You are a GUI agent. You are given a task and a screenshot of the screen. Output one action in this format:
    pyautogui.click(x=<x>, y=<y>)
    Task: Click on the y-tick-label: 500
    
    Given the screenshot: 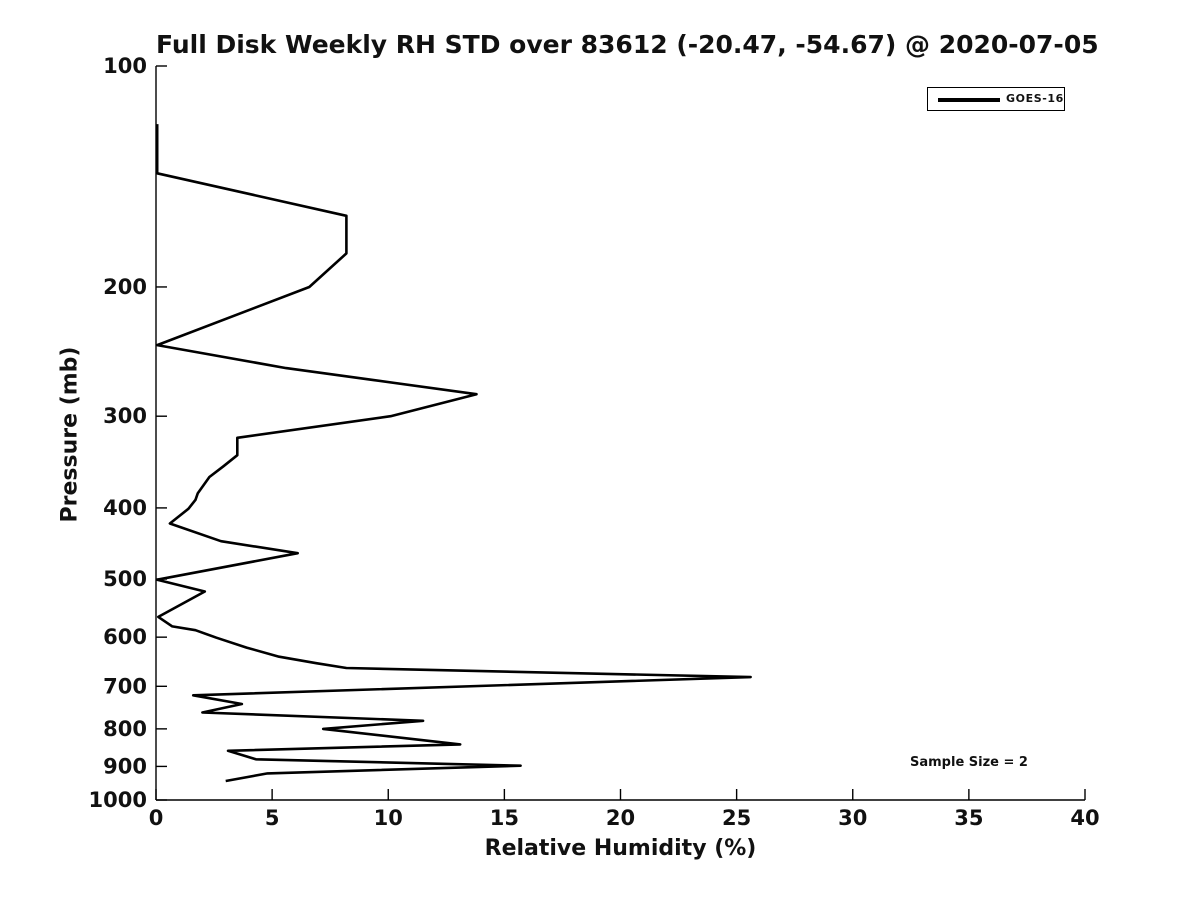 What is the action you would take?
    pyautogui.click(x=125, y=579)
    